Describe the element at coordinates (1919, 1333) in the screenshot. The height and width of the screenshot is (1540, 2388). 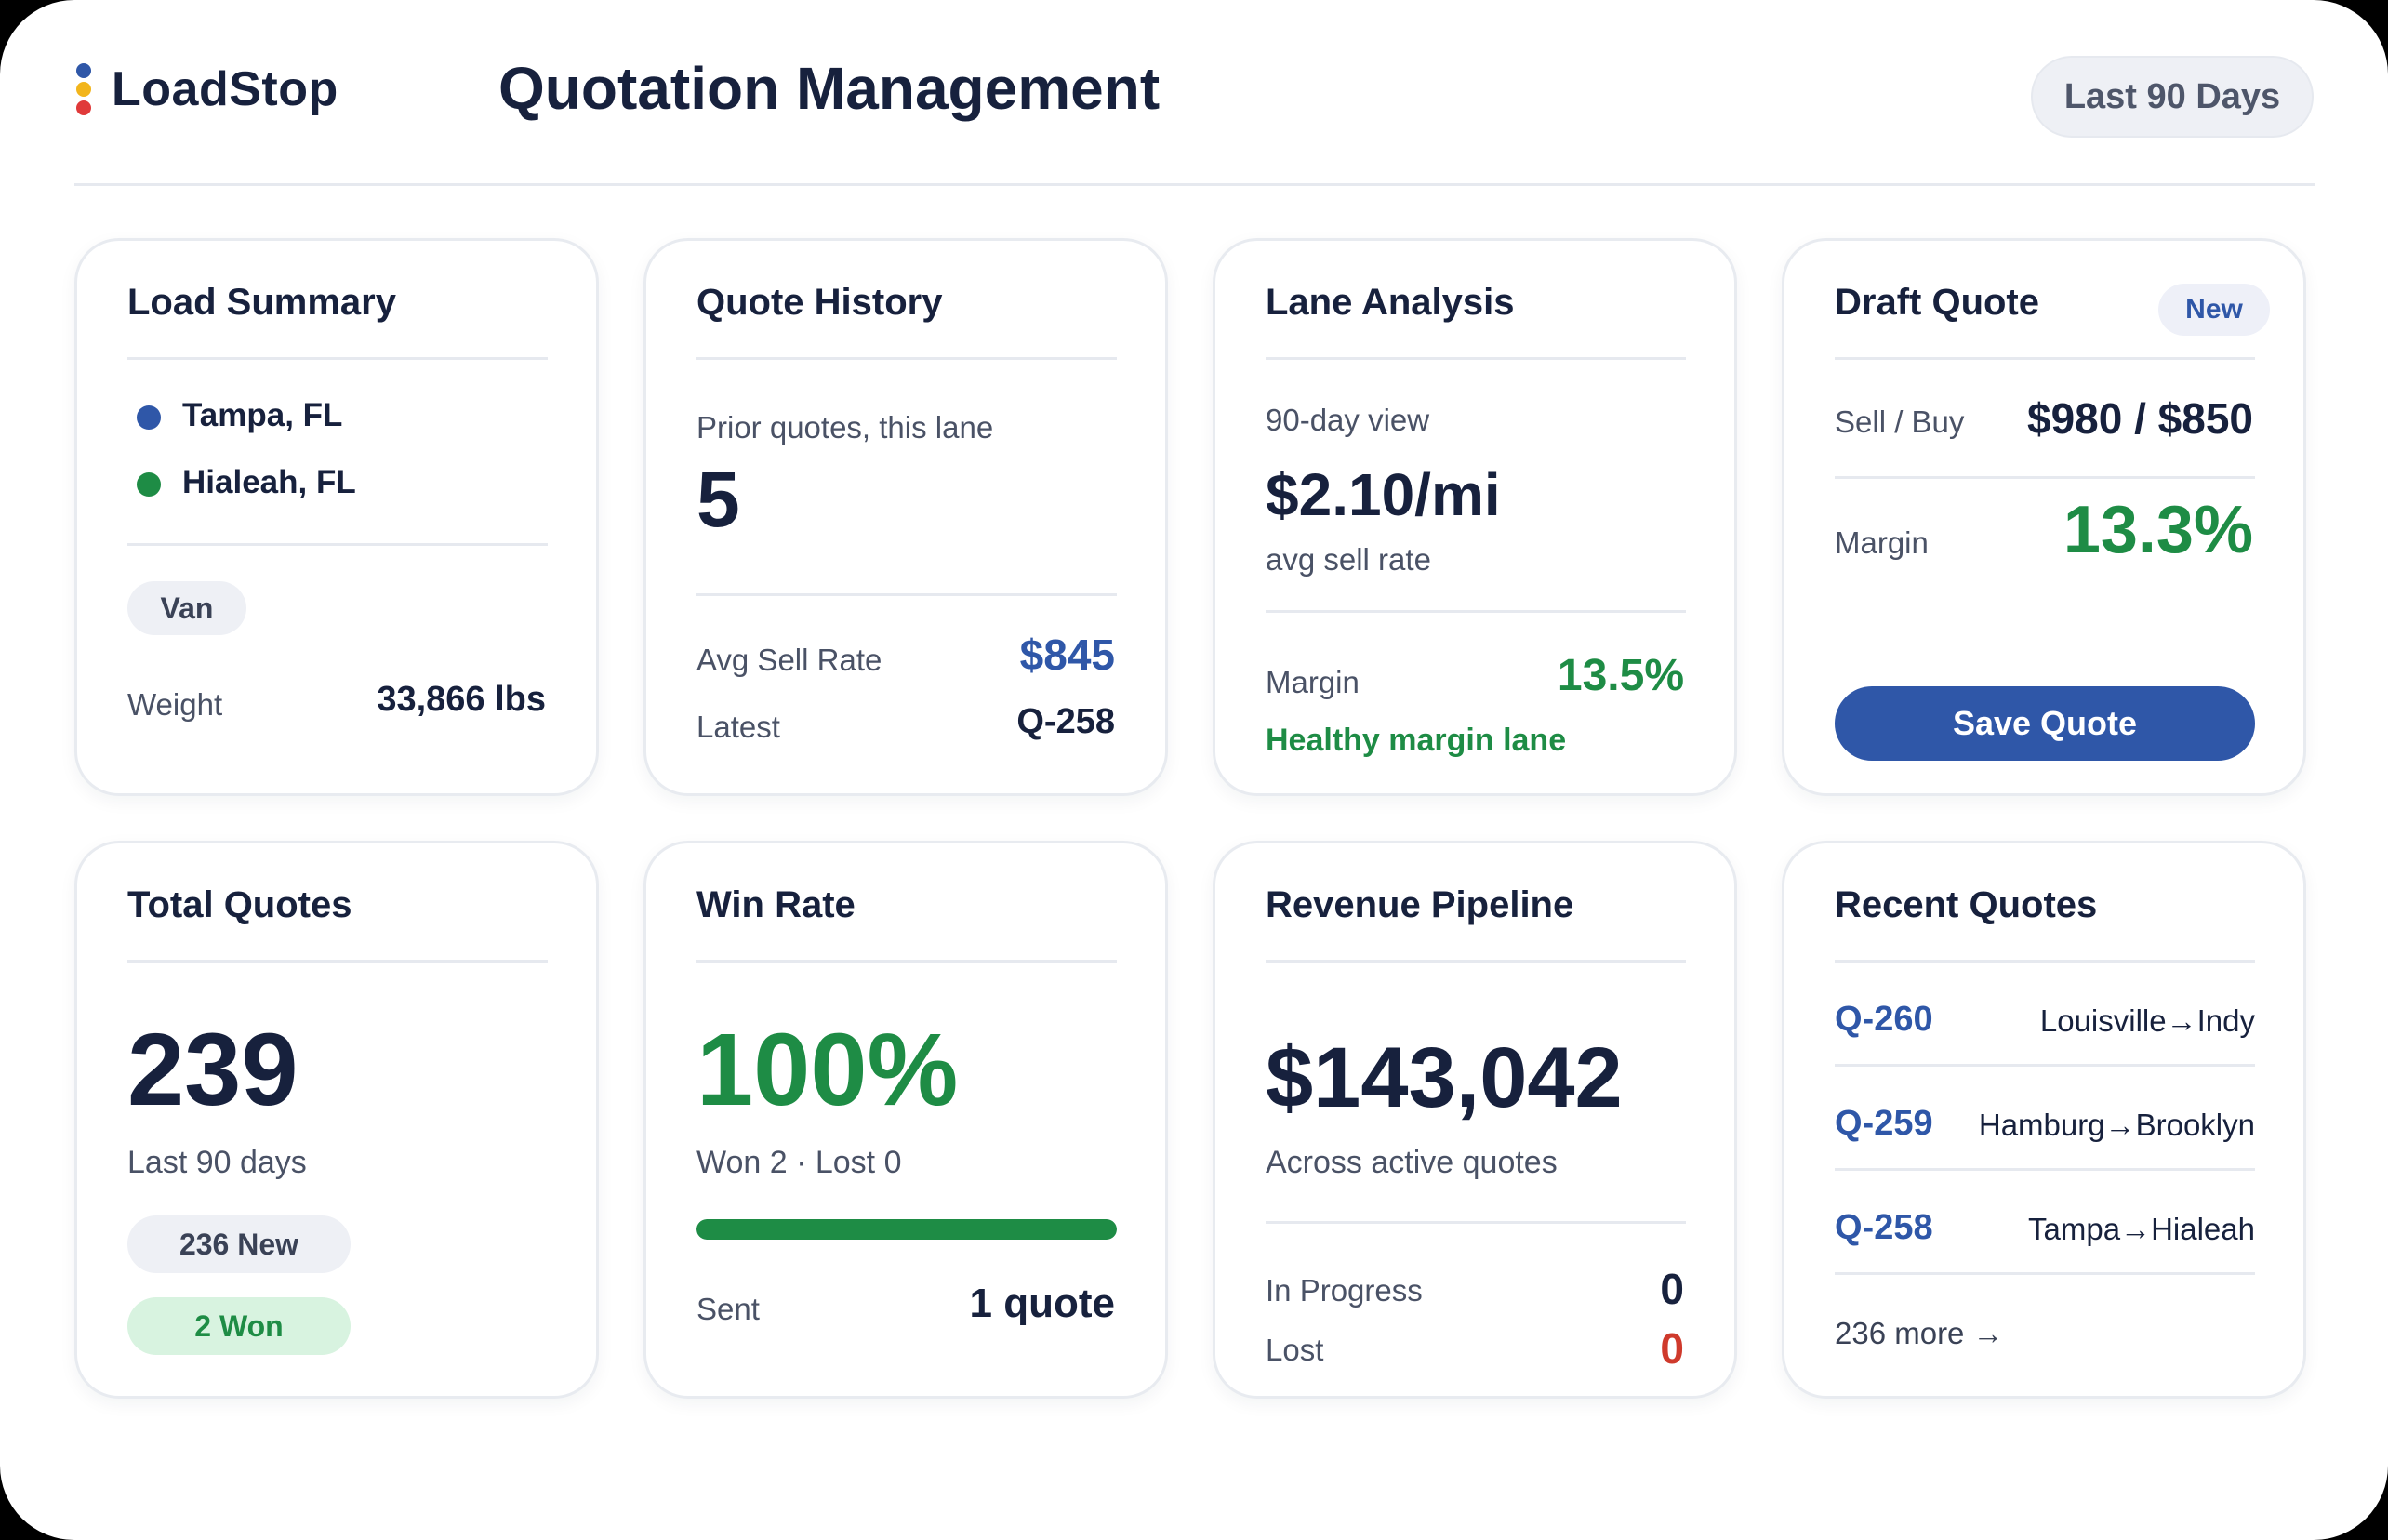
I see `more-quotes-link: 236 more →` at that location.